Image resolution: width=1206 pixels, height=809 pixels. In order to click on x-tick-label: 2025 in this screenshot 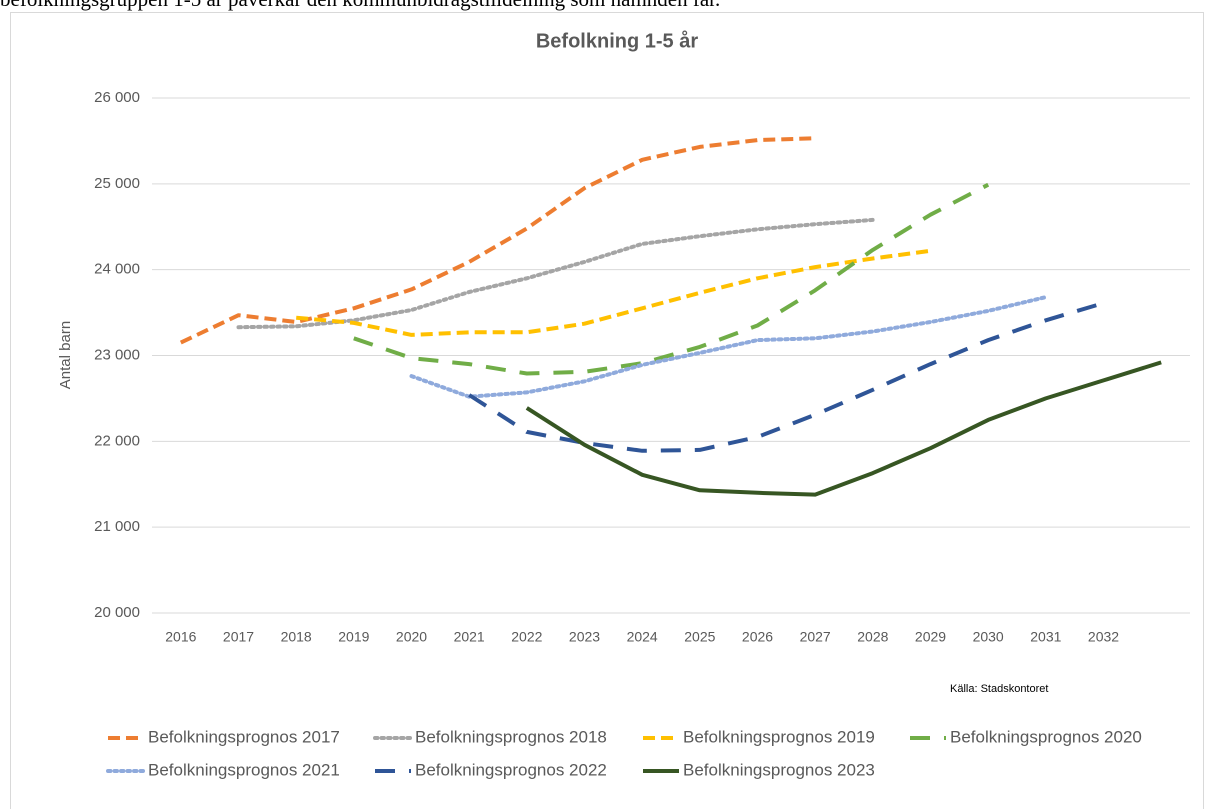, I will do `click(699, 637)`.